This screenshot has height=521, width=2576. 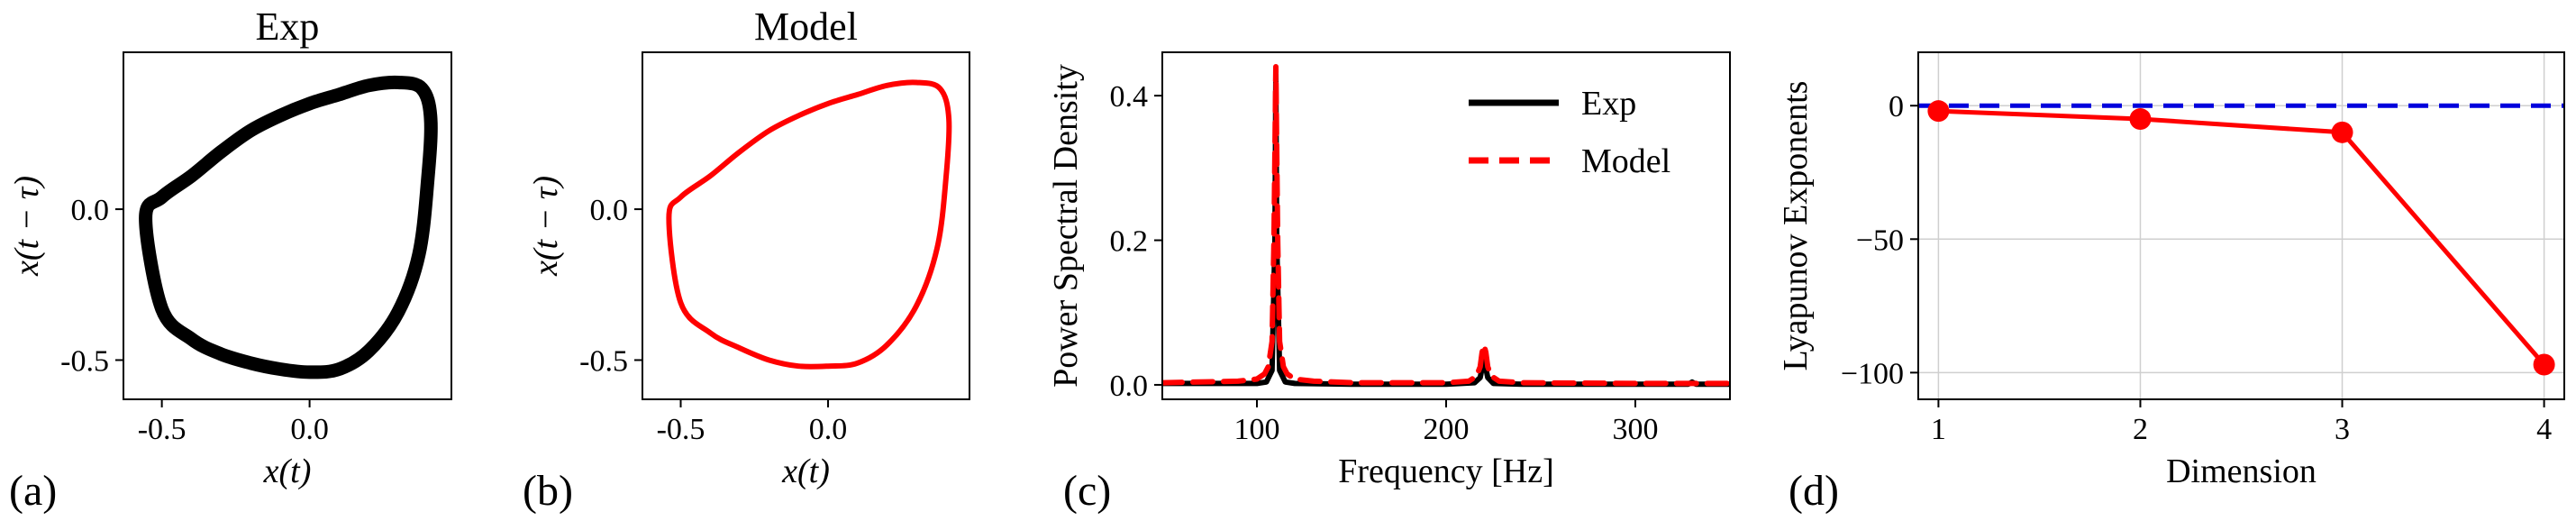 What do you see at coordinates (33, 491) in the screenshot?
I see `panel-label: (a)` at bounding box center [33, 491].